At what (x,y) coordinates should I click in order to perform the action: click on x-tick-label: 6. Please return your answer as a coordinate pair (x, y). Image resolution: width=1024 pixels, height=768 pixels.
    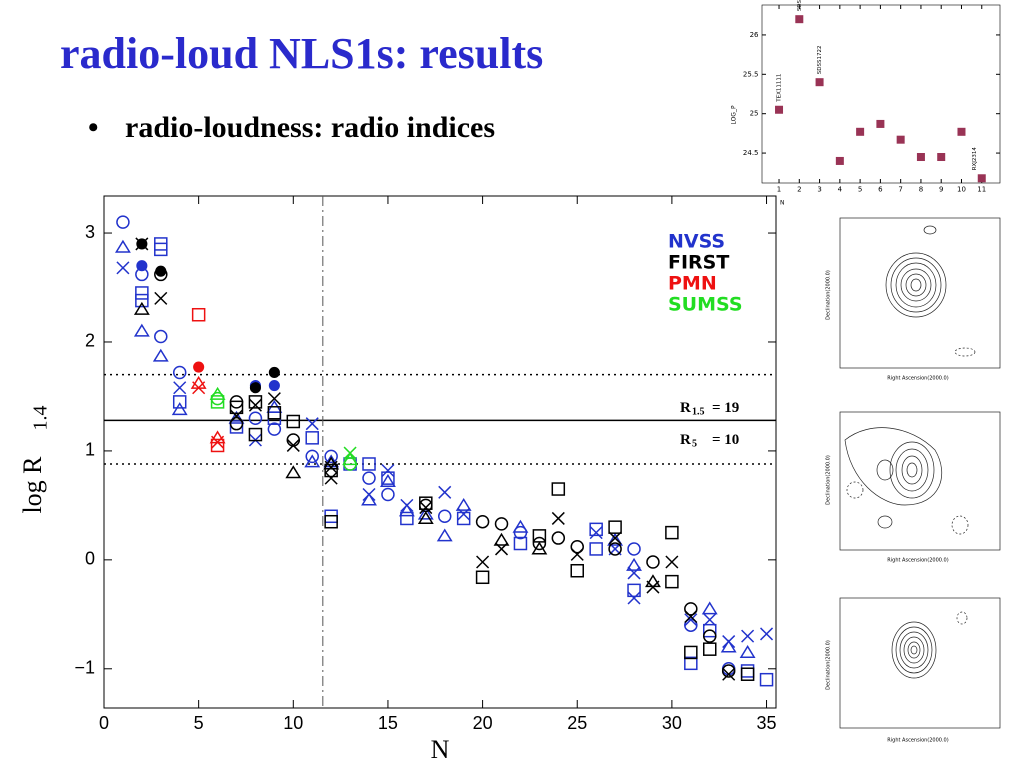
    Looking at the image, I should click on (880, 189).